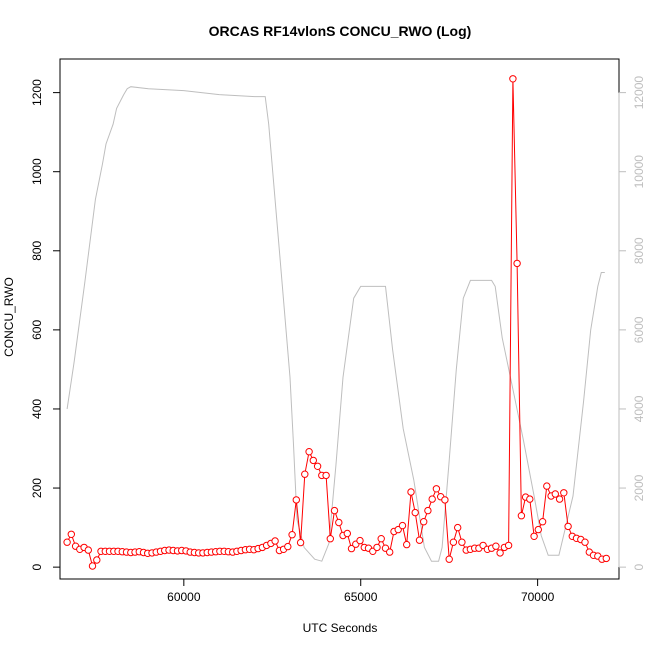 The image size is (650, 650). I want to click on y-tick-label: 600, so click(37, 330).